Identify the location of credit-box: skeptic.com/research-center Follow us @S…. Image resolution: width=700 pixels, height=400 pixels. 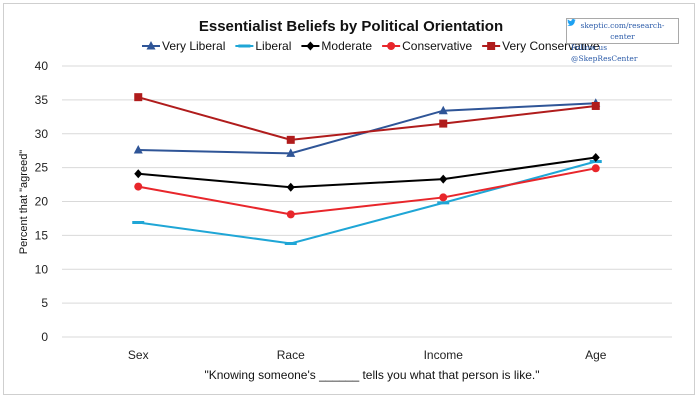
(622, 40).